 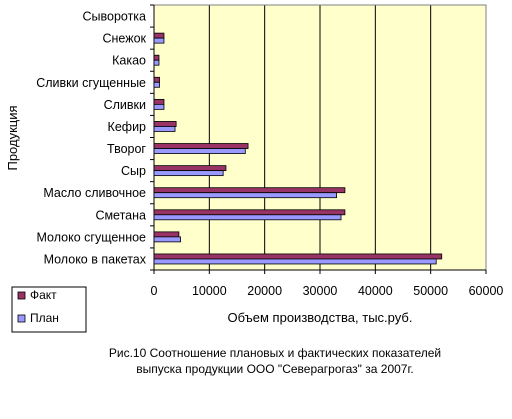 What do you see at coordinates (209, 291) in the screenshot?
I see `x-tick-label: 10000` at bounding box center [209, 291].